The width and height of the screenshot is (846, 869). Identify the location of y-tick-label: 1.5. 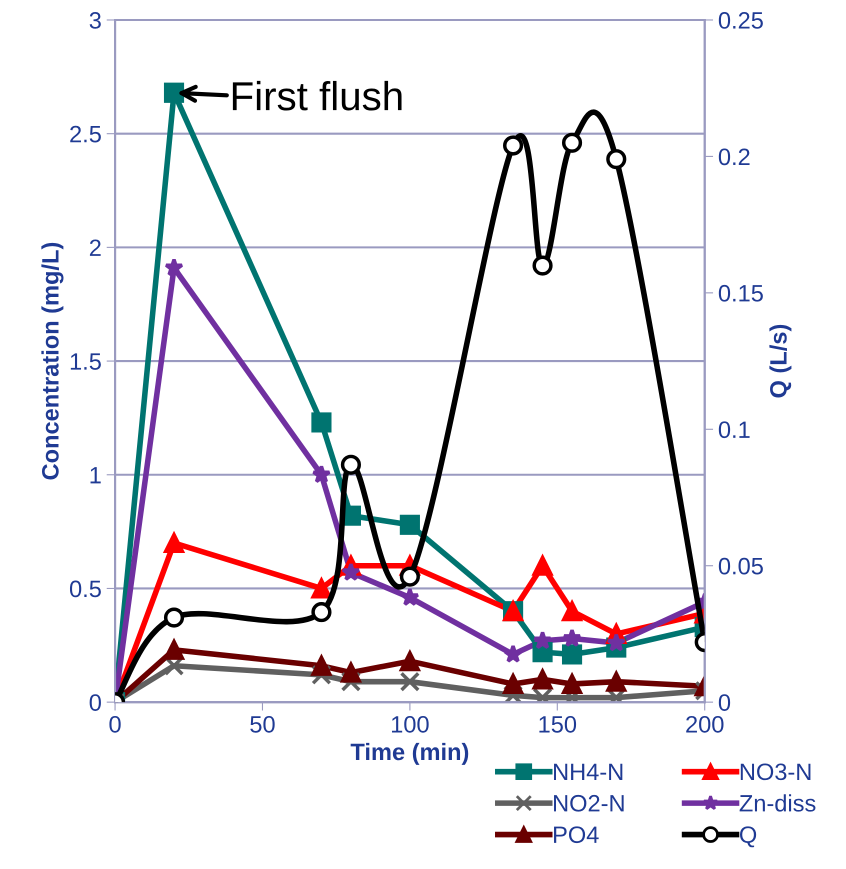
(85, 361).